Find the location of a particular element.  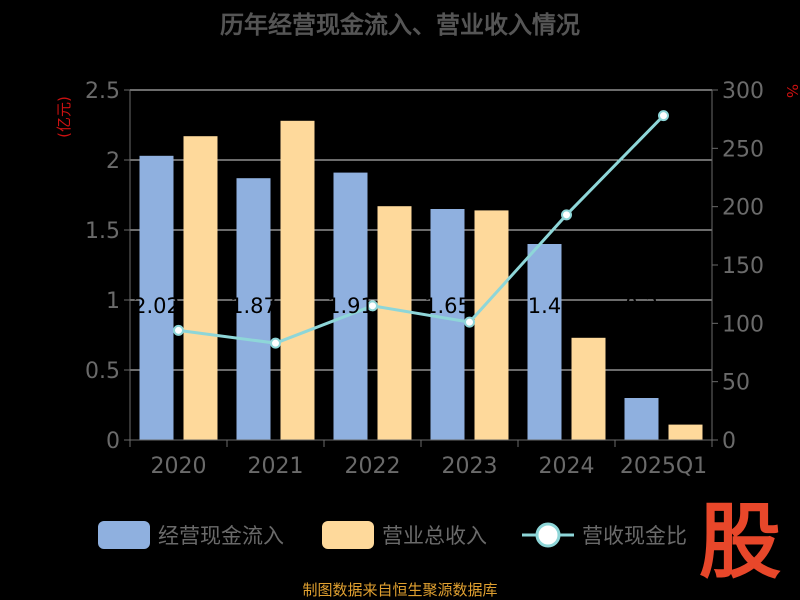

x-tick-label: 2024 is located at coordinates (567, 466).